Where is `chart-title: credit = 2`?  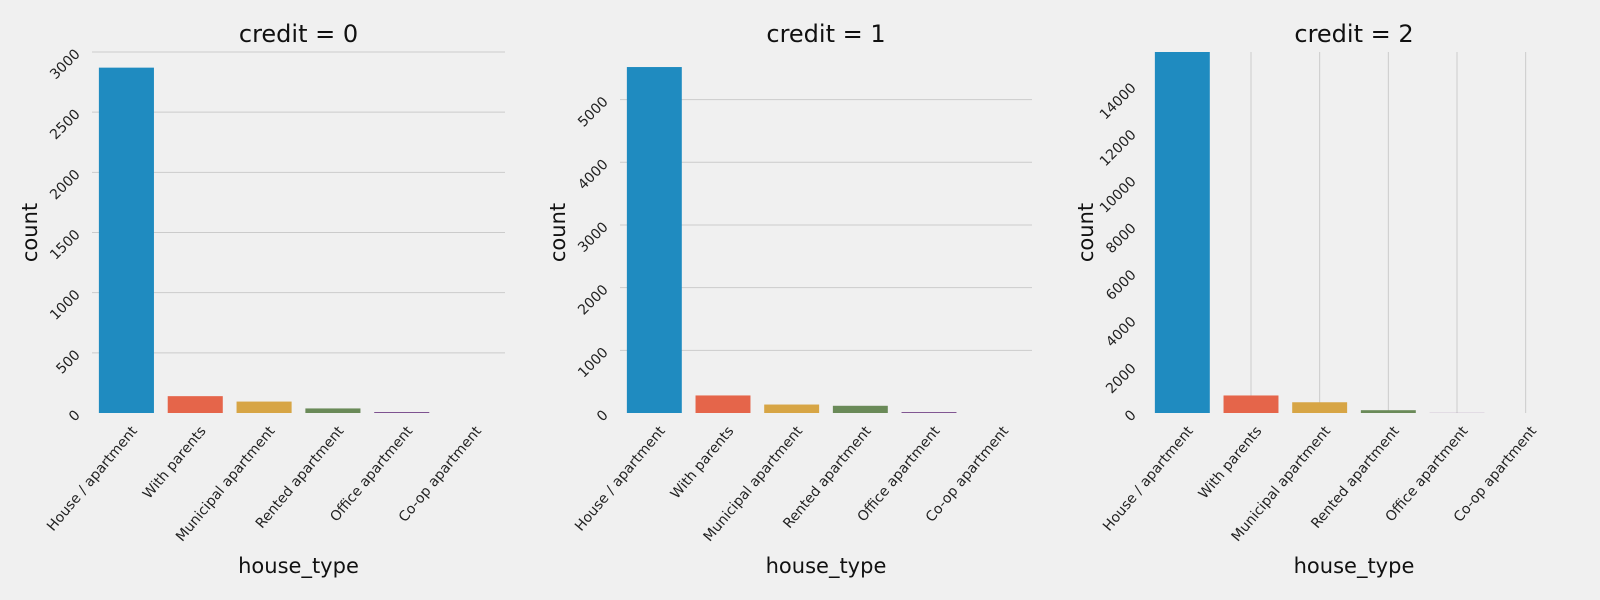 chart-title: credit = 2 is located at coordinates (1353, 34).